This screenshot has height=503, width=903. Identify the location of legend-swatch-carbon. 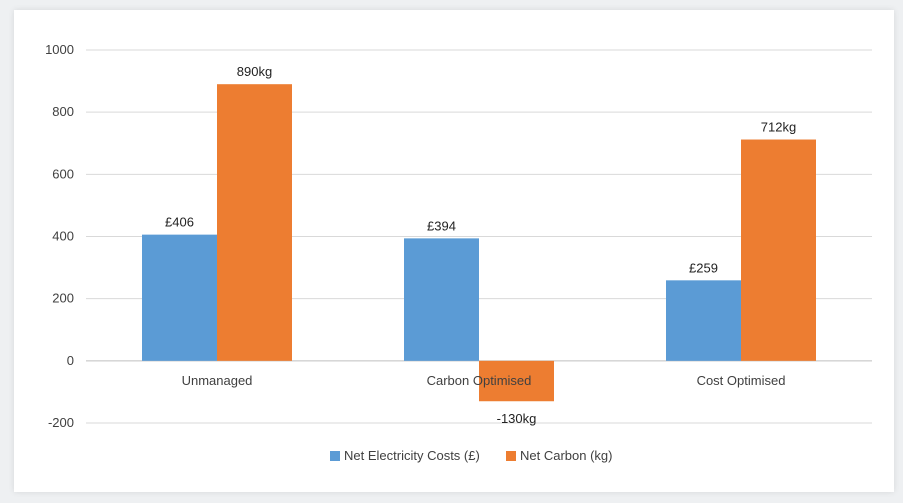
(511, 456).